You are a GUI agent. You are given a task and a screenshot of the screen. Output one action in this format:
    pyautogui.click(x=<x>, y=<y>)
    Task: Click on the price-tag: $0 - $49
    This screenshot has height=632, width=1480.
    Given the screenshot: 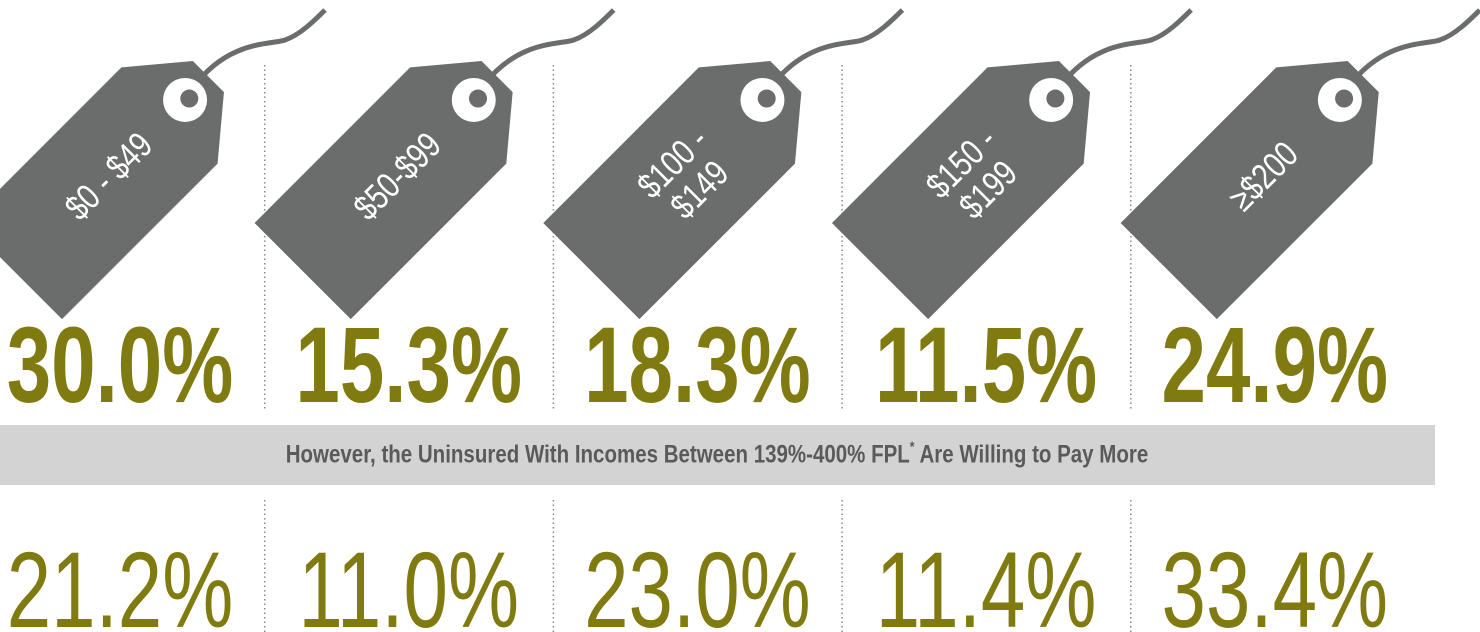 What is the action you would take?
    pyautogui.click(x=112, y=190)
    